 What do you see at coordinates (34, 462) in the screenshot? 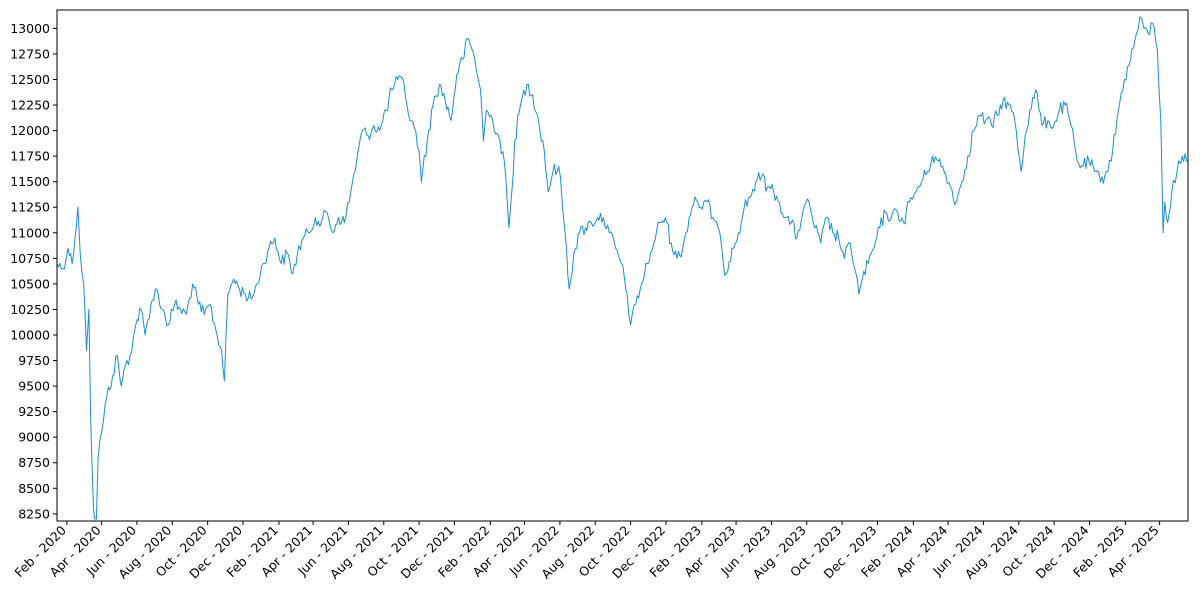
I see `y-tick-label: 8750` at bounding box center [34, 462].